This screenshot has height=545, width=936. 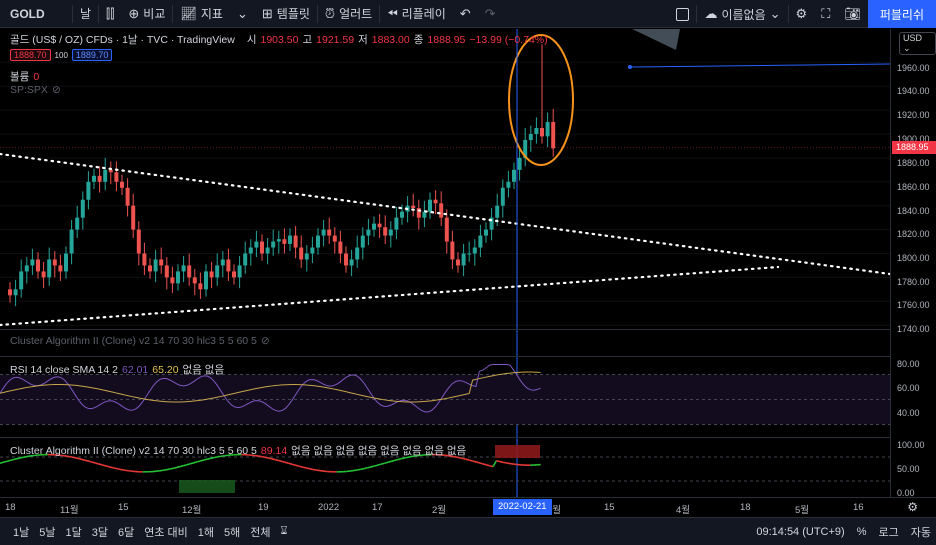 I want to click on snapshot-button: 📷︎, so click(x=852, y=14).